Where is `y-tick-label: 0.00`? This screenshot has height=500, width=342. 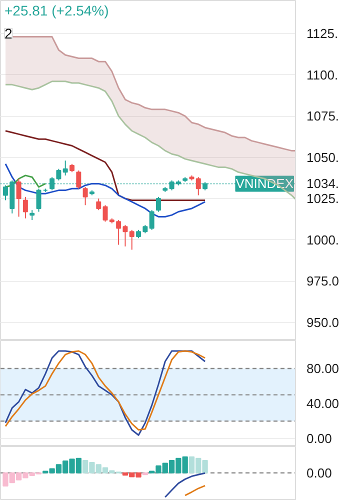
y-tick-label: 0.00 is located at coordinates (319, 438).